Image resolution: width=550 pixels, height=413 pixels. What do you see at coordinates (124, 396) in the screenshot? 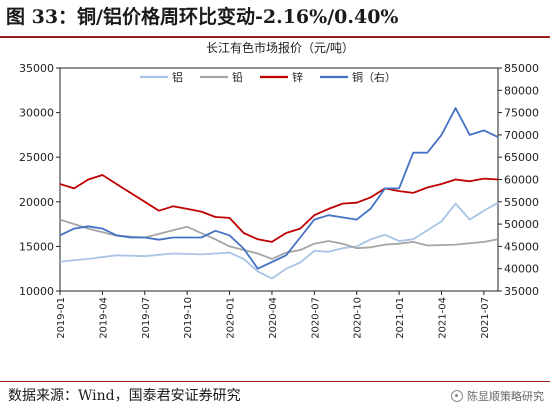
I see `source-note: 数据来源：Wind，国泰君安证券研究` at bounding box center [124, 396].